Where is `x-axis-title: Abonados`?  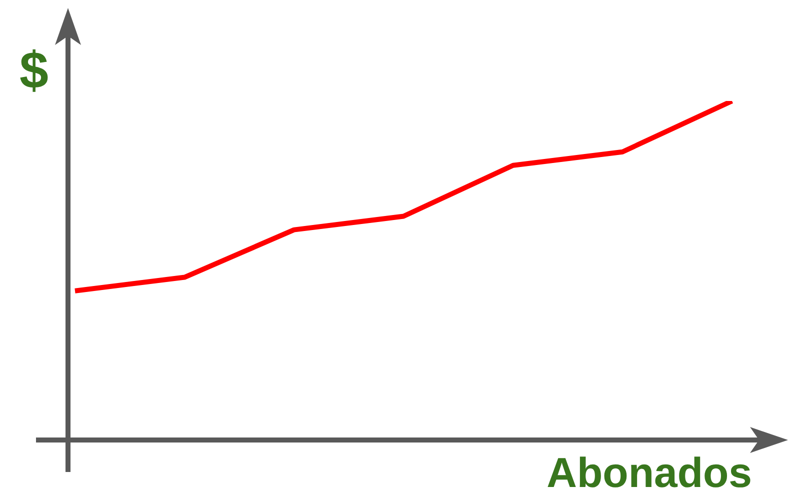
x-axis-title: Abonados is located at coordinates (649, 470).